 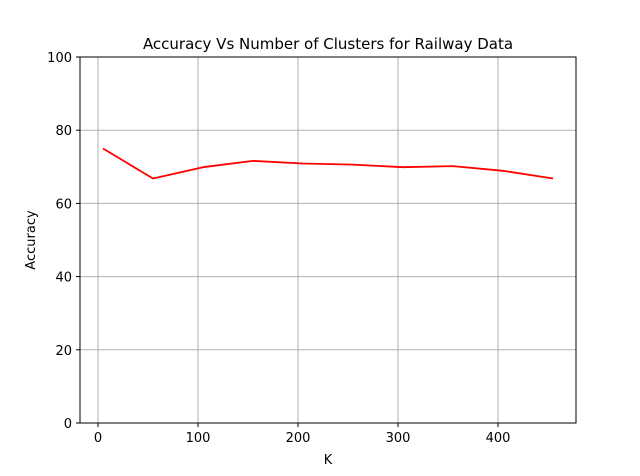 I want to click on y-axis-label: Accuracy, so click(x=31, y=240).